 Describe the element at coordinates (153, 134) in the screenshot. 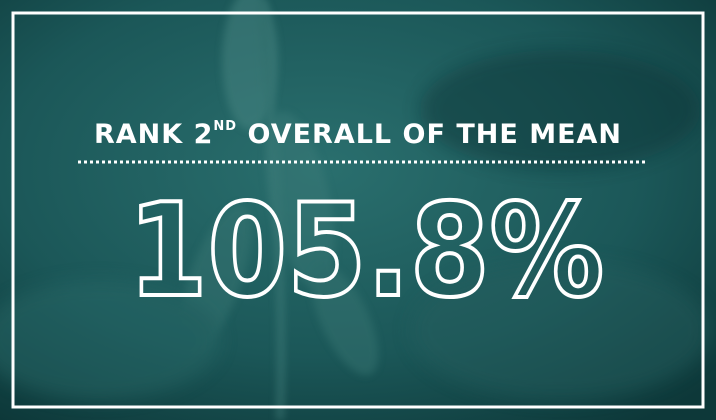

I see `headline-text: RANK 2` at that location.